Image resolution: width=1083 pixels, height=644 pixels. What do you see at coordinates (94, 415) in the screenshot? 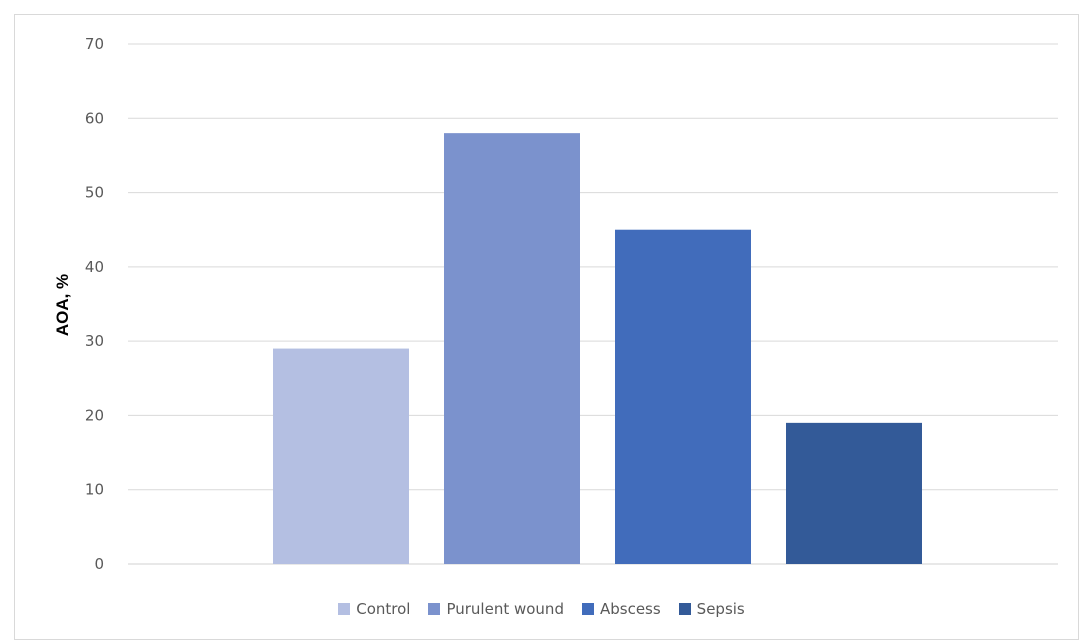
I see `y-tick-label: 20` at bounding box center [94, 415].